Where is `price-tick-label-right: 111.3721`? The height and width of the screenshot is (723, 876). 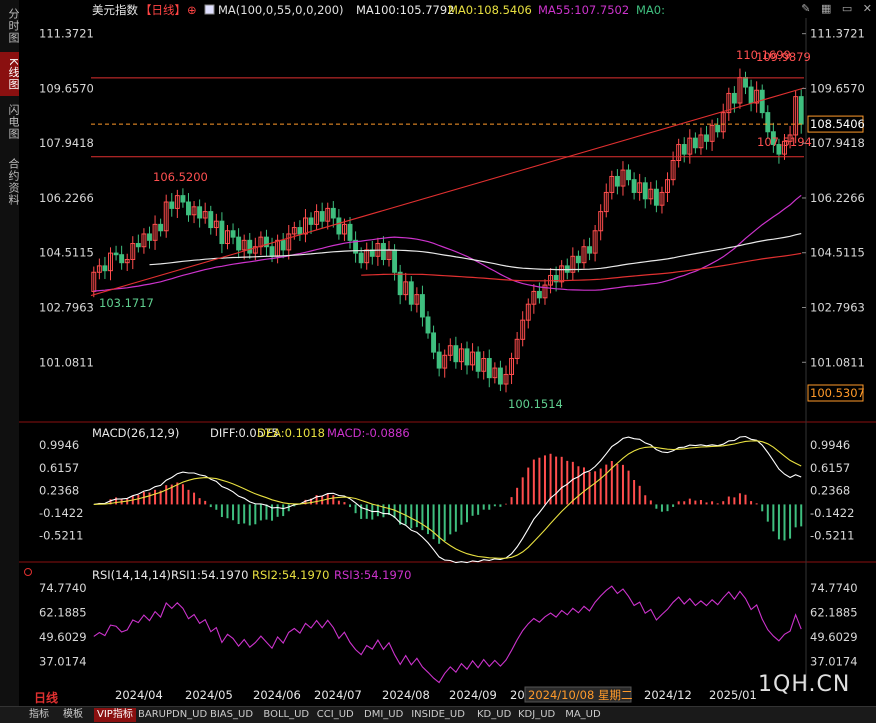
price-tick-label-right: 111.3721 is located at coordinates (837, 34).